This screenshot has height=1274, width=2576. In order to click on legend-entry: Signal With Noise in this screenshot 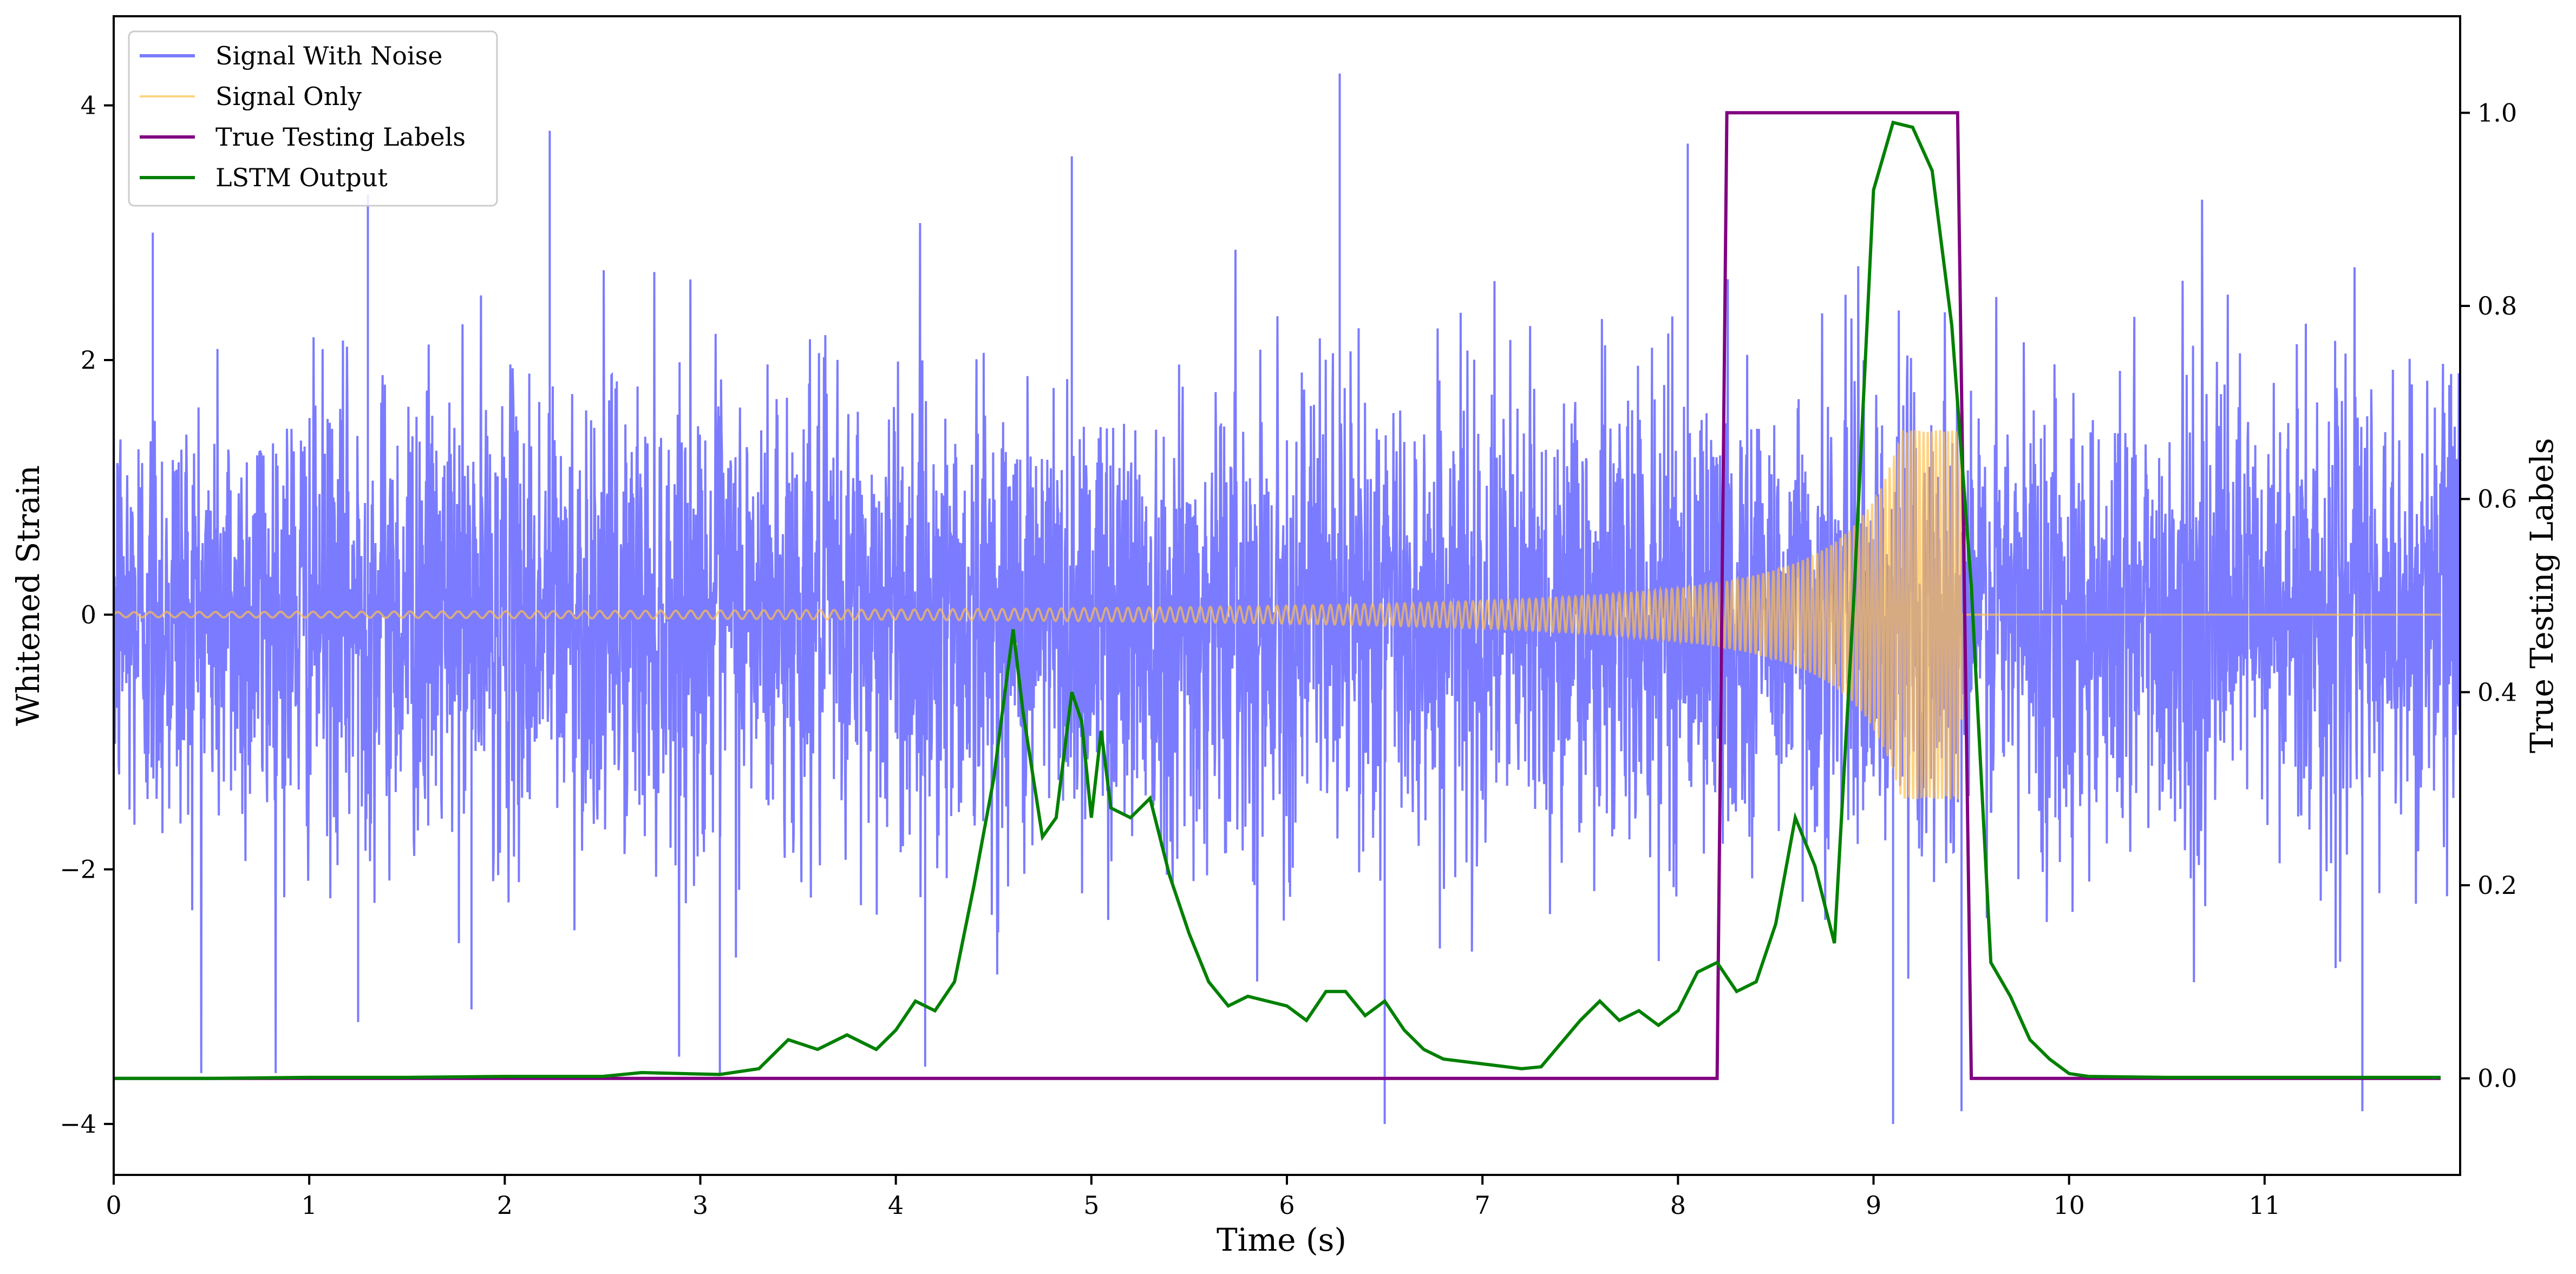, I will do `click(328, 55)`.